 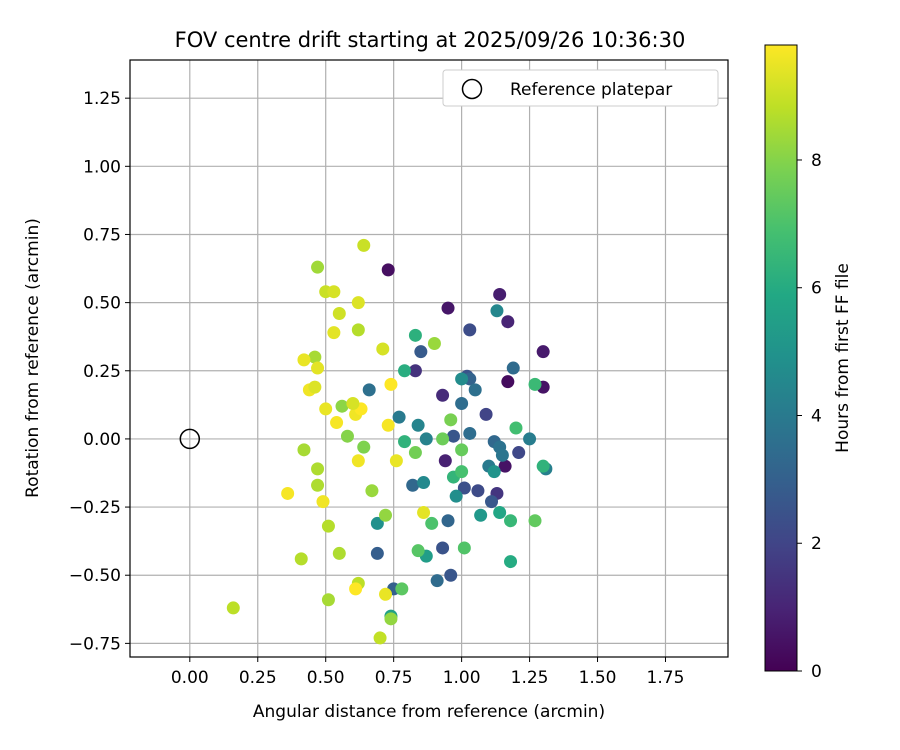 I want to click on y-tick-label: −0.75, so click(x=95, y=644).